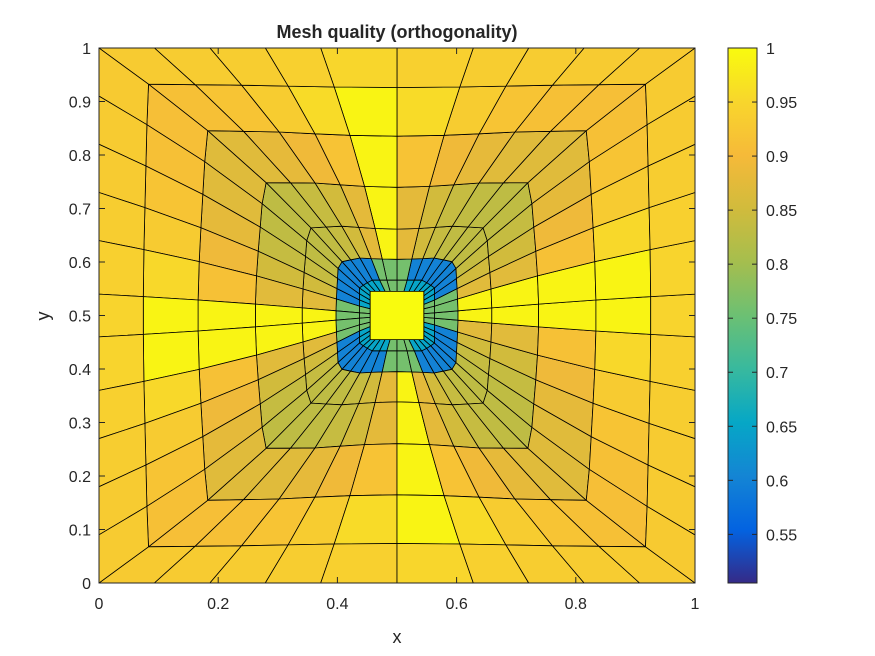 Image resolution: width=875 pixels, height=656 pixels. I want to click on colorbar-tick-label: 0.65, so click(781, 427).